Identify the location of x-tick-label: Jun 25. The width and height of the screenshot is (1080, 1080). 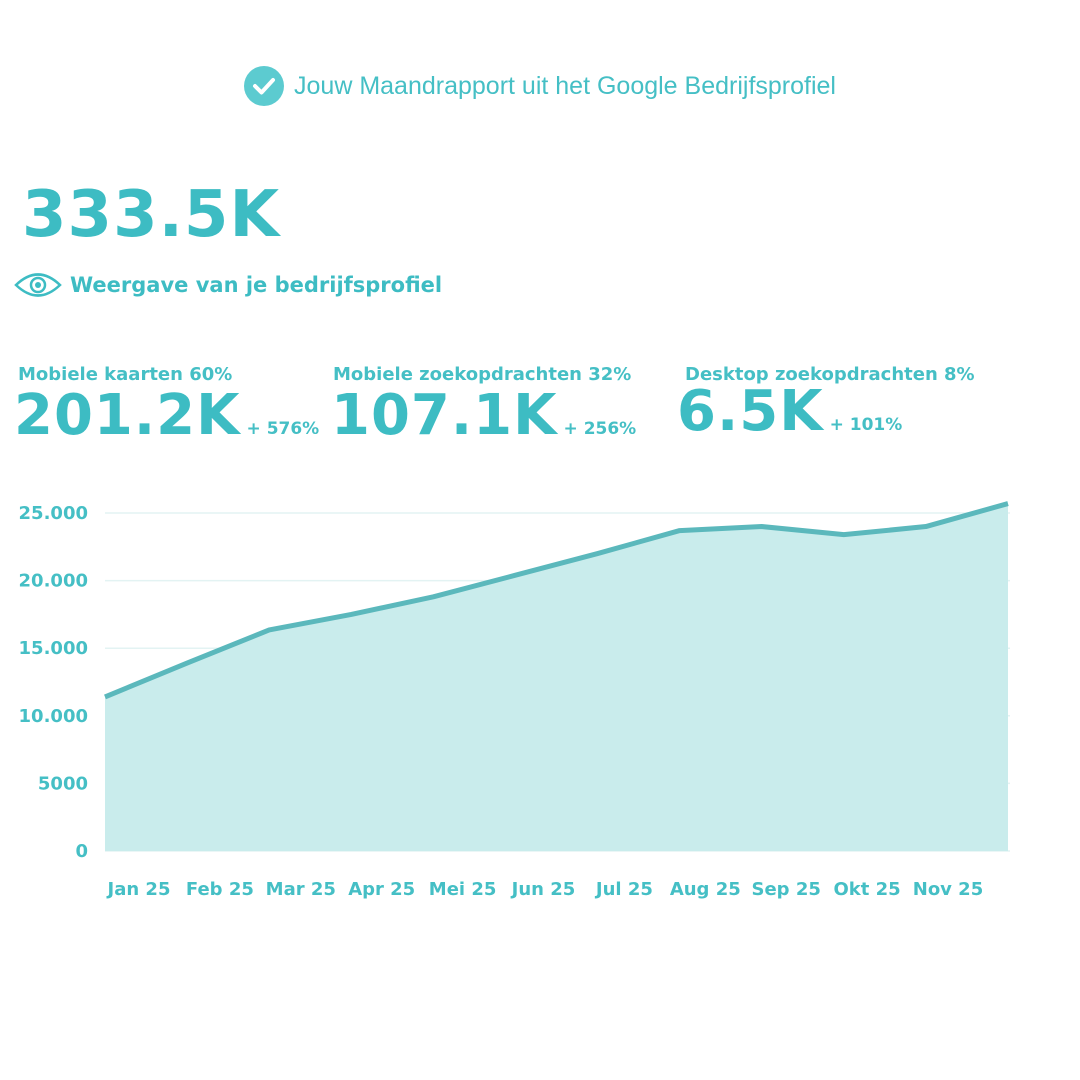
(543, 889).